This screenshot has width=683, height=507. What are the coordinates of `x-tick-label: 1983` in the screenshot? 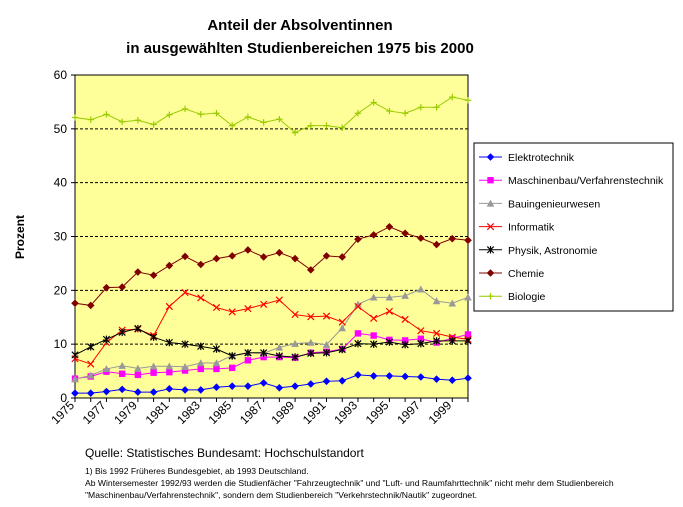 It's located at (188, 412).